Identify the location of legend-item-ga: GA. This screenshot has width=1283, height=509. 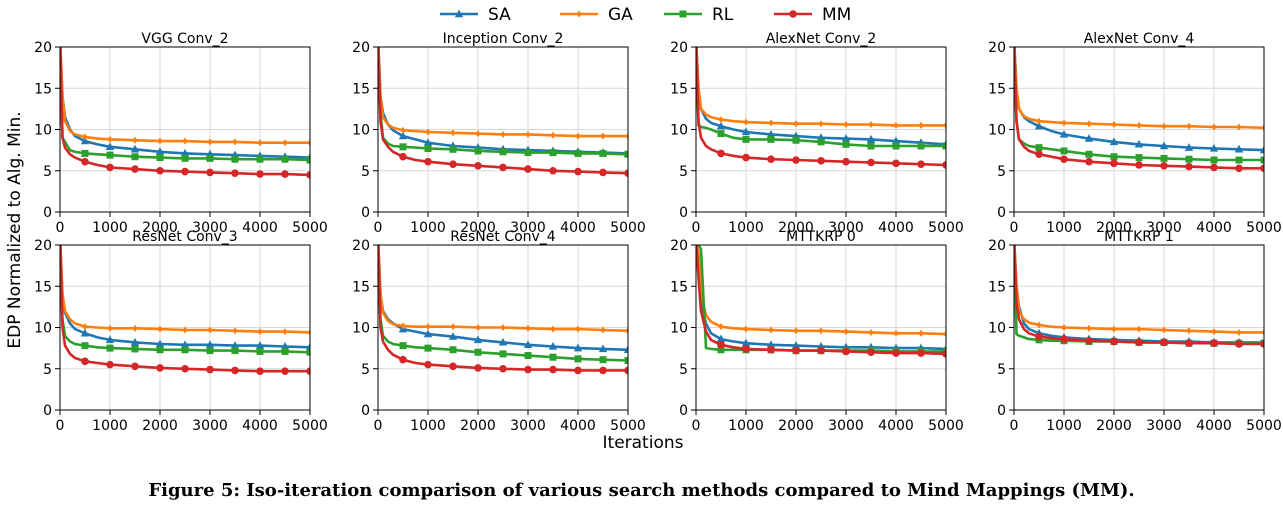
(596, 15).